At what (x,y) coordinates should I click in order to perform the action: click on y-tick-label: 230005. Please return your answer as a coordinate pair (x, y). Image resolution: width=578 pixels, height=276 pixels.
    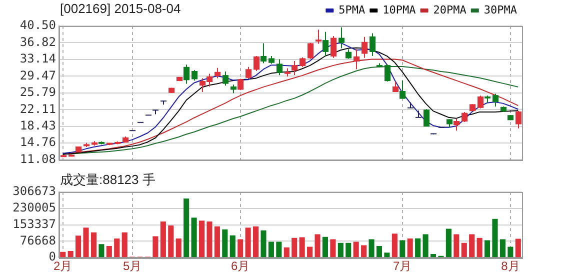
    Looking at the image, I should click on (34, 207).